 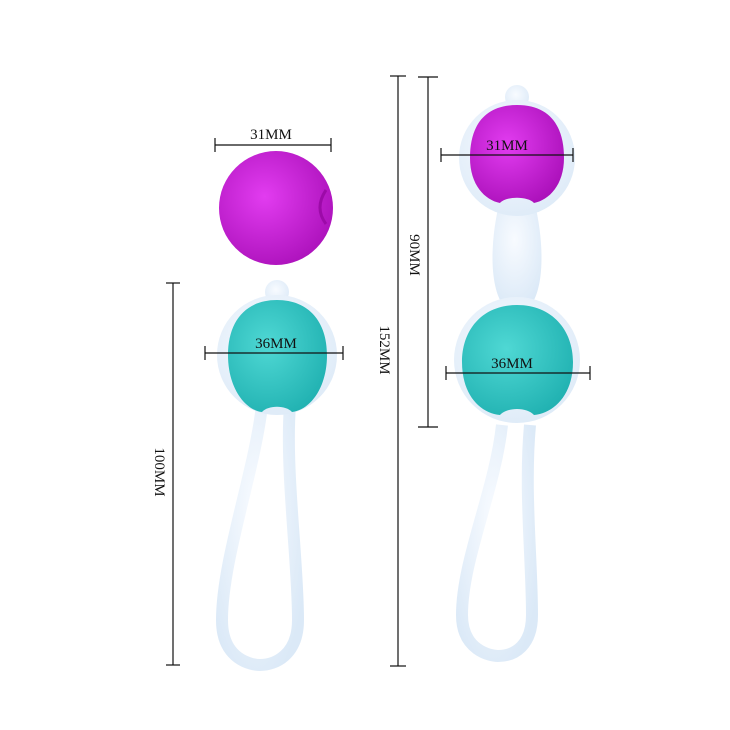 I want to click on dimension-double-total-length: 152MM, so click(x=391, y=371).